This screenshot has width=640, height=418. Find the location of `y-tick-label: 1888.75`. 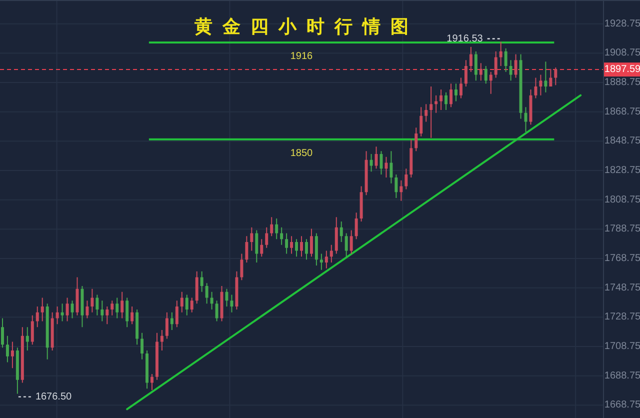

y-tick-label: 1888.75 is located at coordinates (622, 82).